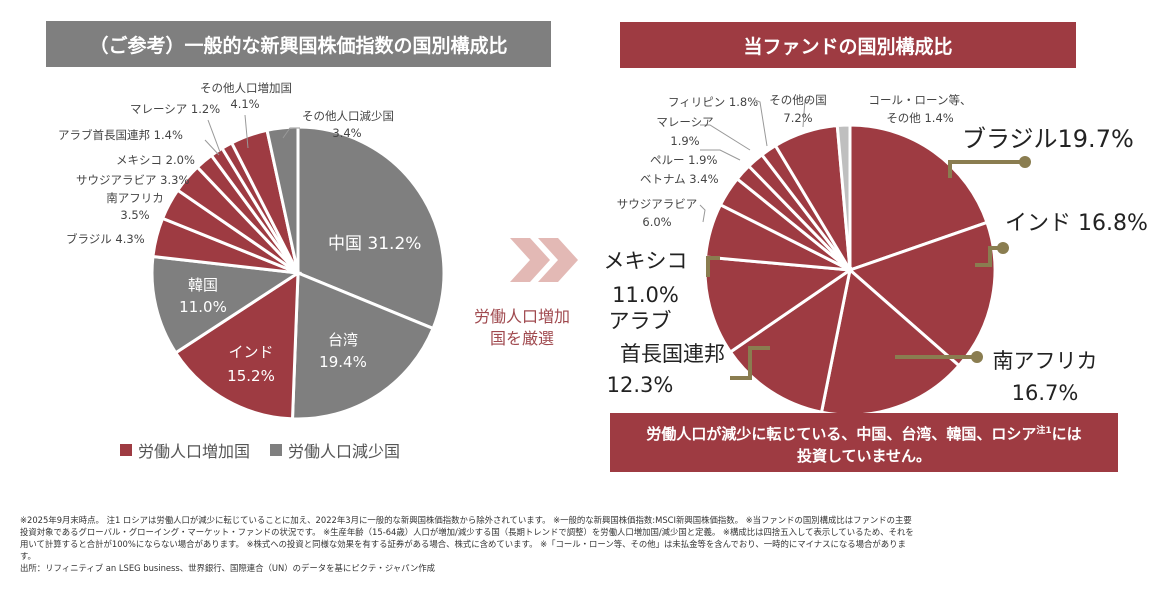  Describe the element at coordinates (126, 450) in the screenshot. I see `legend-swatch-increase` at that location.